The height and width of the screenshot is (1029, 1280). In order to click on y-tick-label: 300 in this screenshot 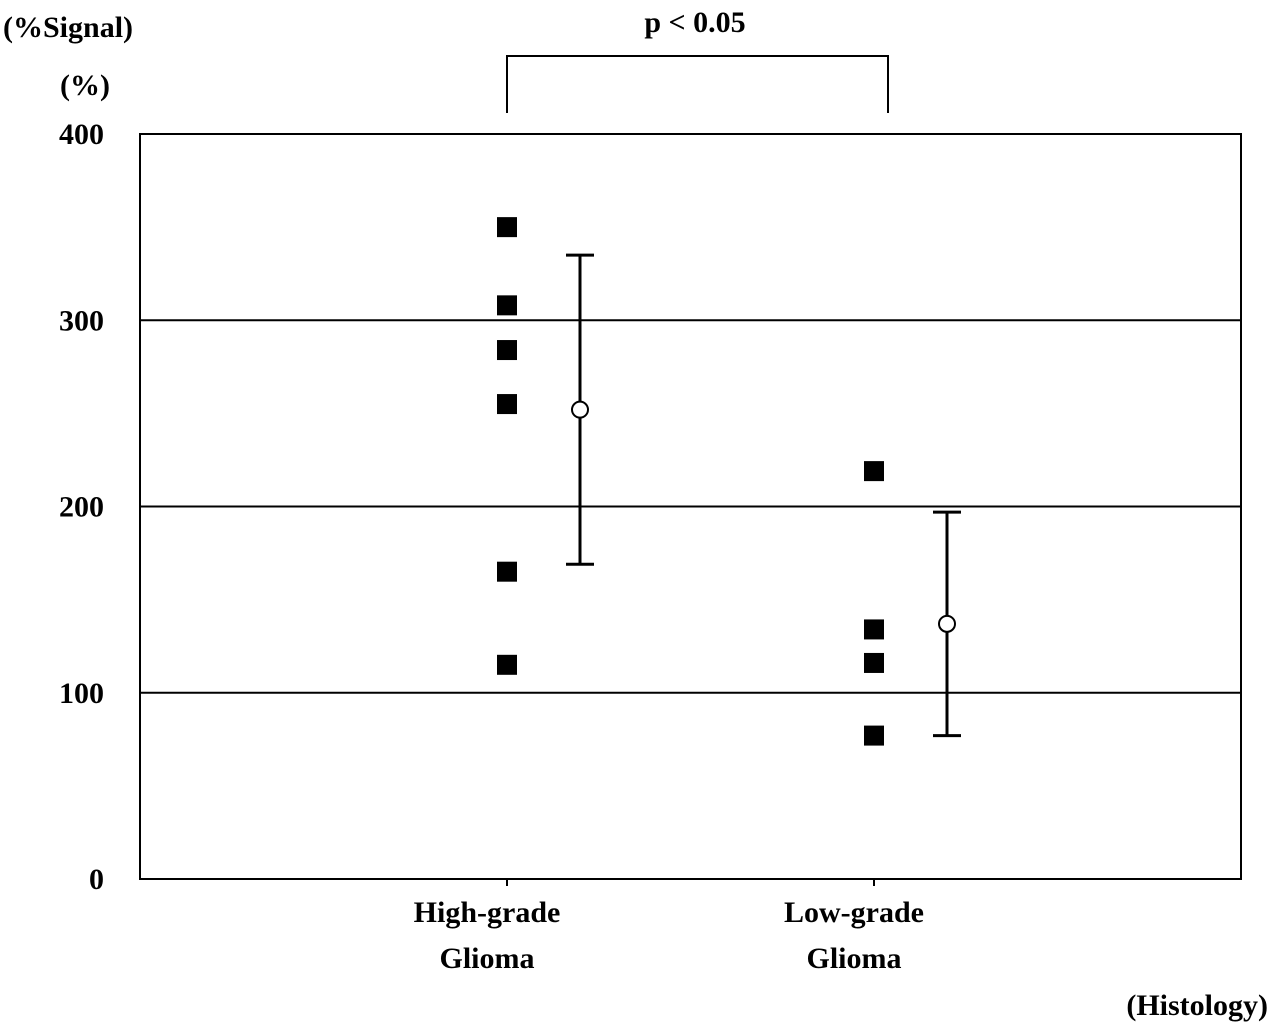, I will do `click(81, 320)`.